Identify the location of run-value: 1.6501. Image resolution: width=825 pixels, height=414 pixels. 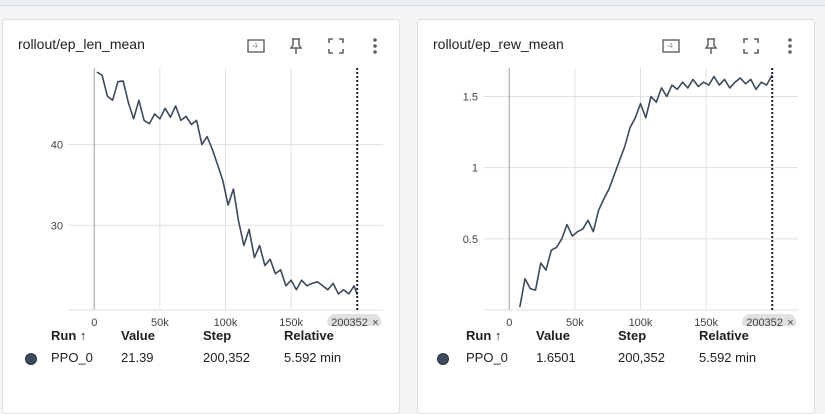
(556, 357).